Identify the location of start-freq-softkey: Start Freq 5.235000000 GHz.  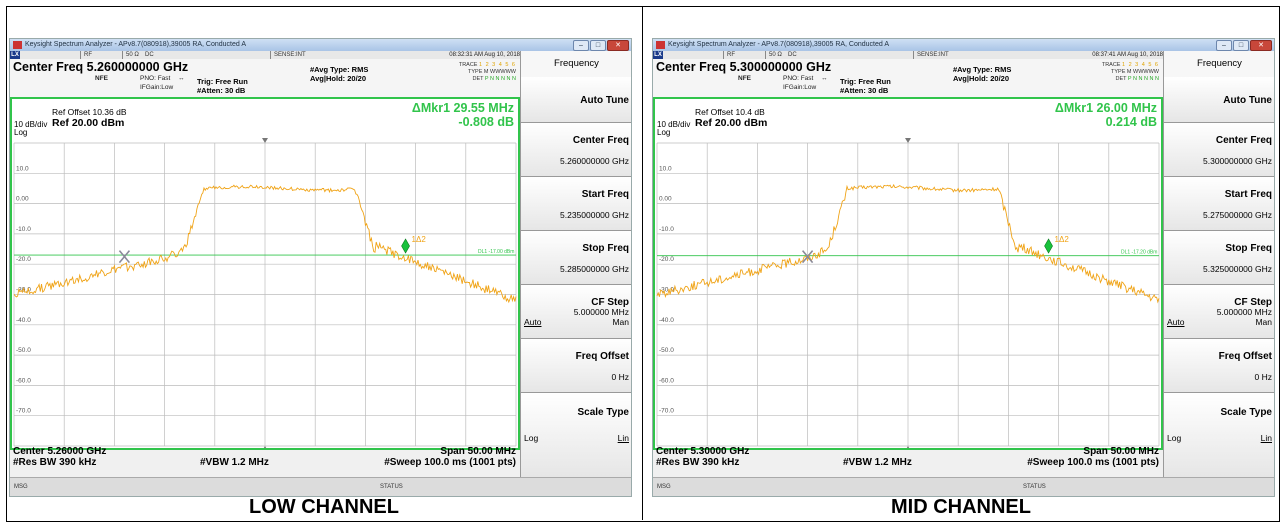
(576, 204).